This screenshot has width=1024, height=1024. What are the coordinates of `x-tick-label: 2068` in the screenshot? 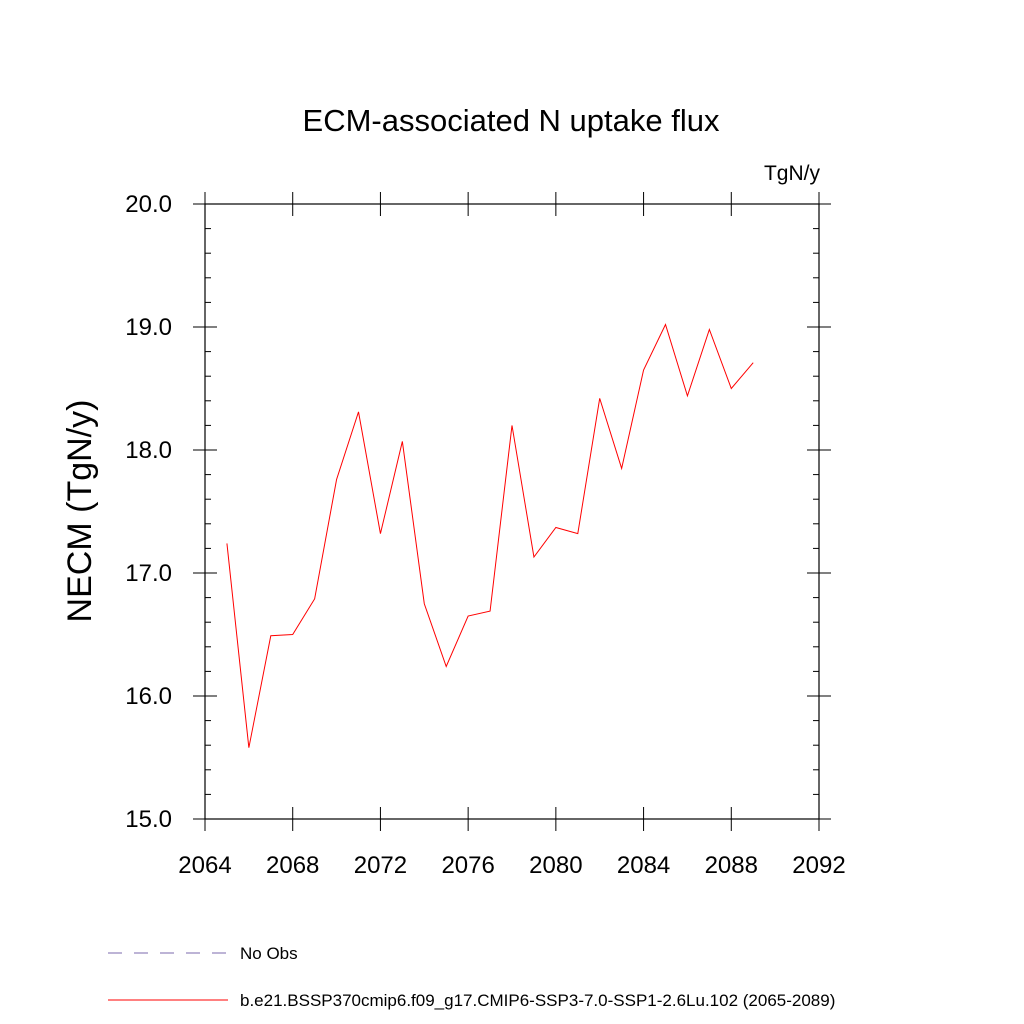 It's located at (292, 865).